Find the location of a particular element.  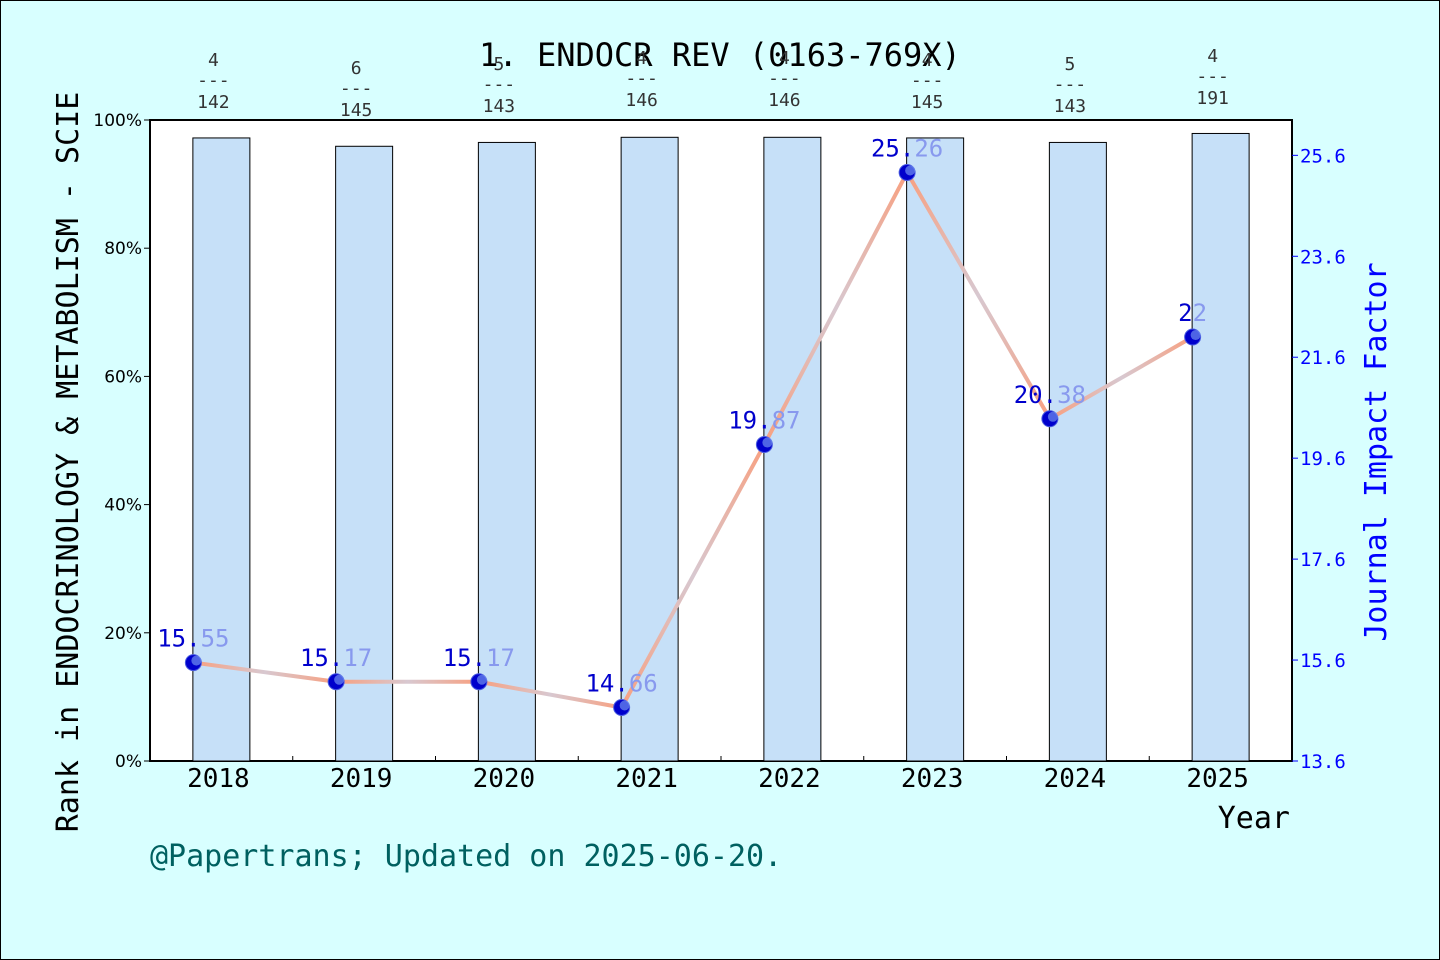

chart-title: 1. ENDOCR REV (0163-769X) is located at coordinates (720, 55).